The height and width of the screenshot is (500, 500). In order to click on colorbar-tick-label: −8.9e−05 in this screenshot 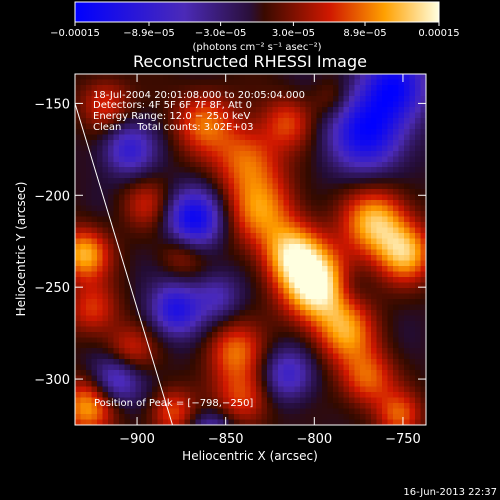, I will do `click(149, 33)`.